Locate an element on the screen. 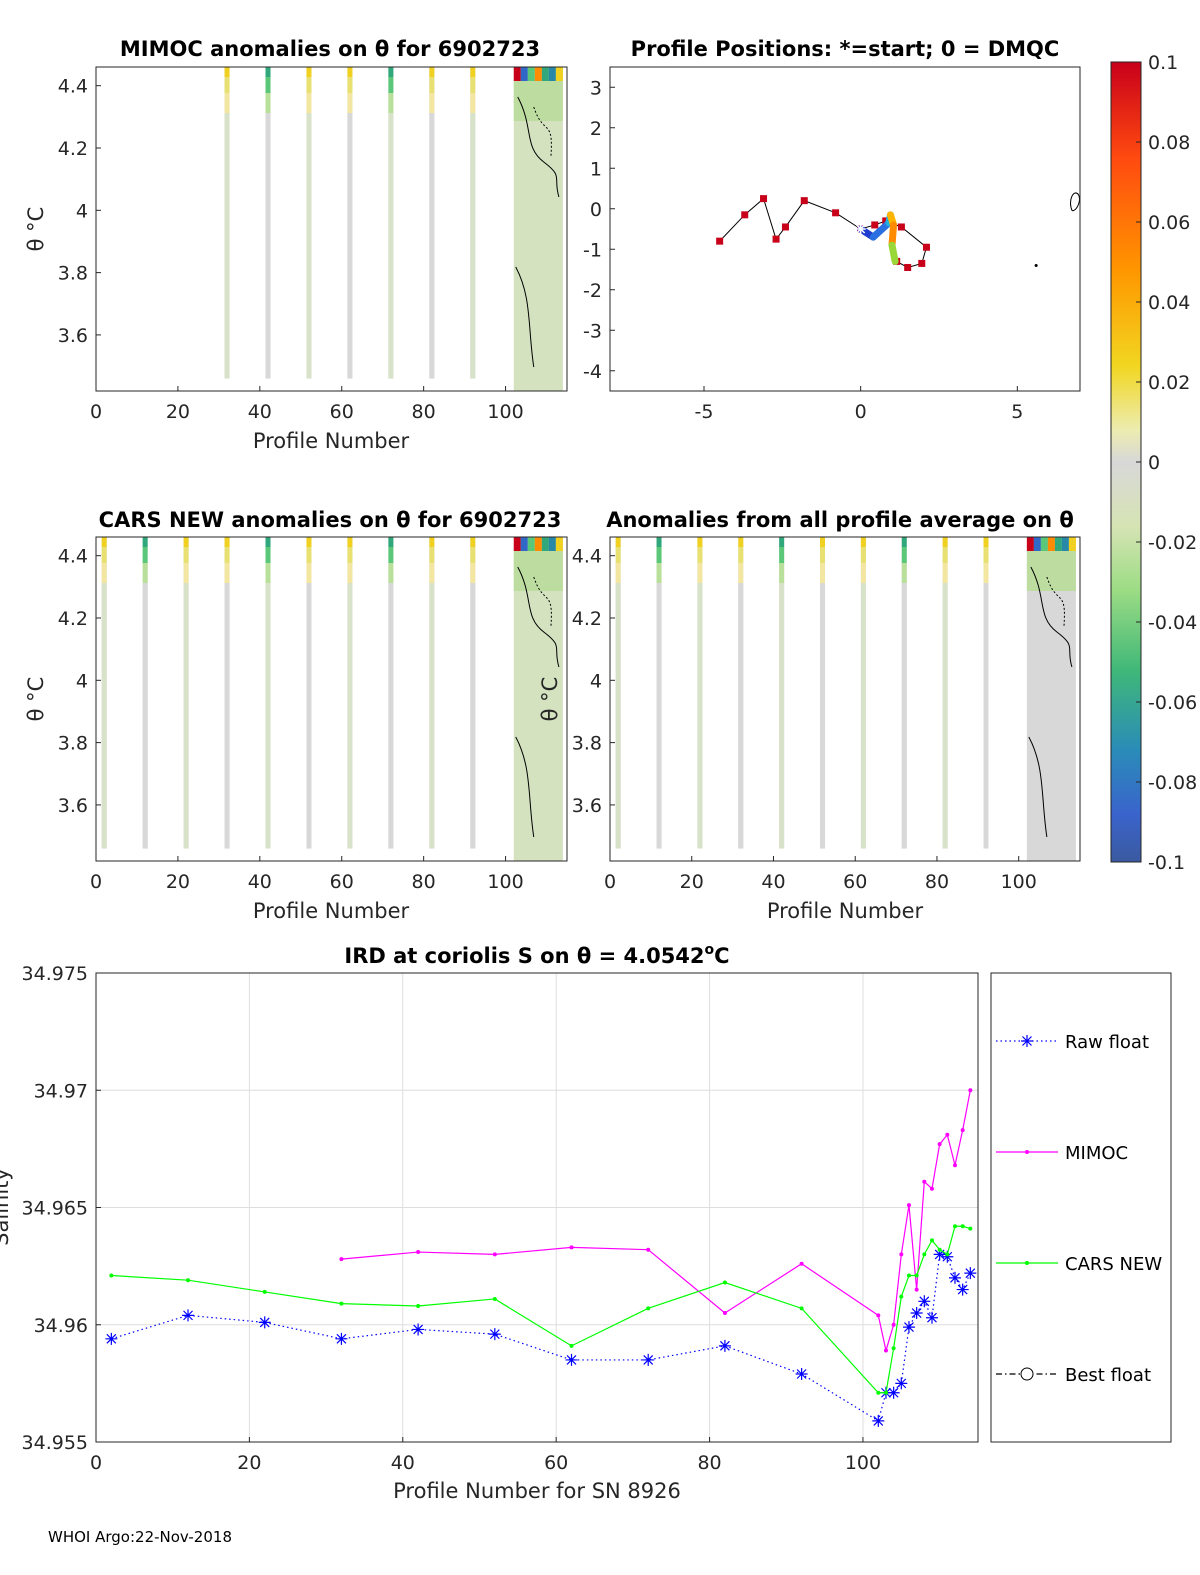 The height and width of the screenshot is (1575, 1200). ird-legend-box is located at coordinates (1081, 1207).